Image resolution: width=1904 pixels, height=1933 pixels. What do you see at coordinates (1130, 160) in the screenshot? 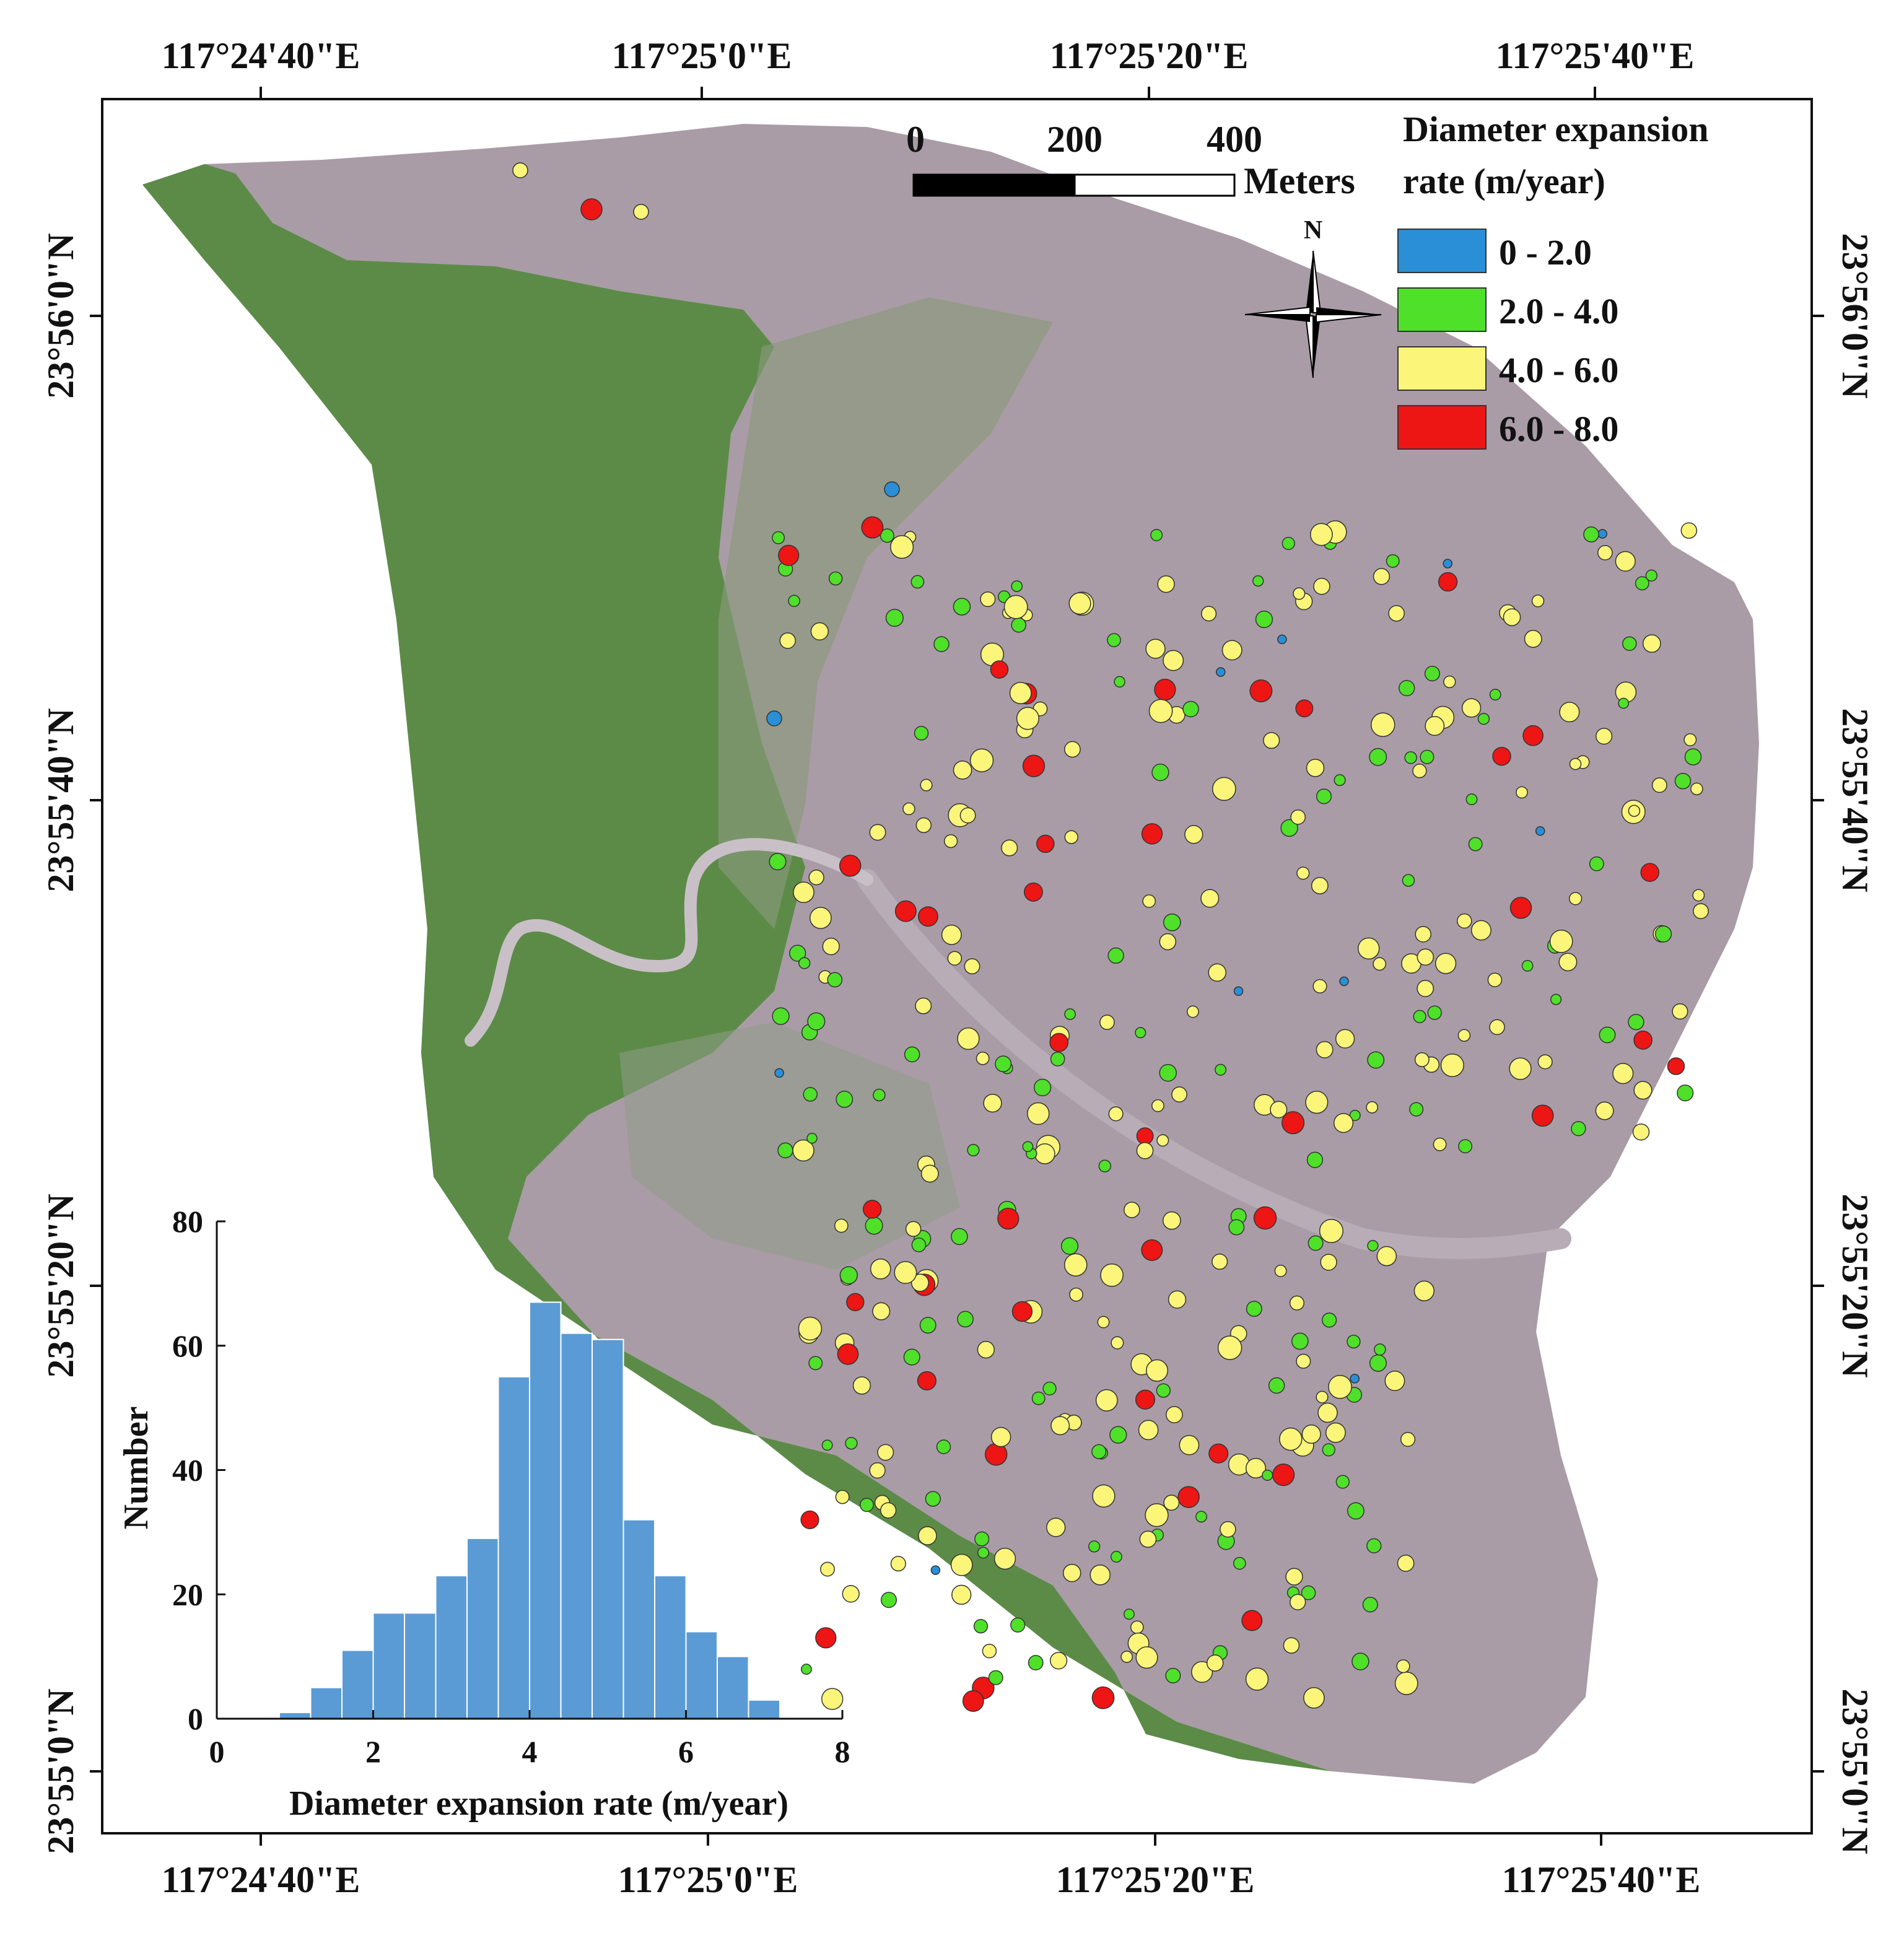
I see `scale-bar: 0 200 400 Meters` at bounding box center [1130, 160].